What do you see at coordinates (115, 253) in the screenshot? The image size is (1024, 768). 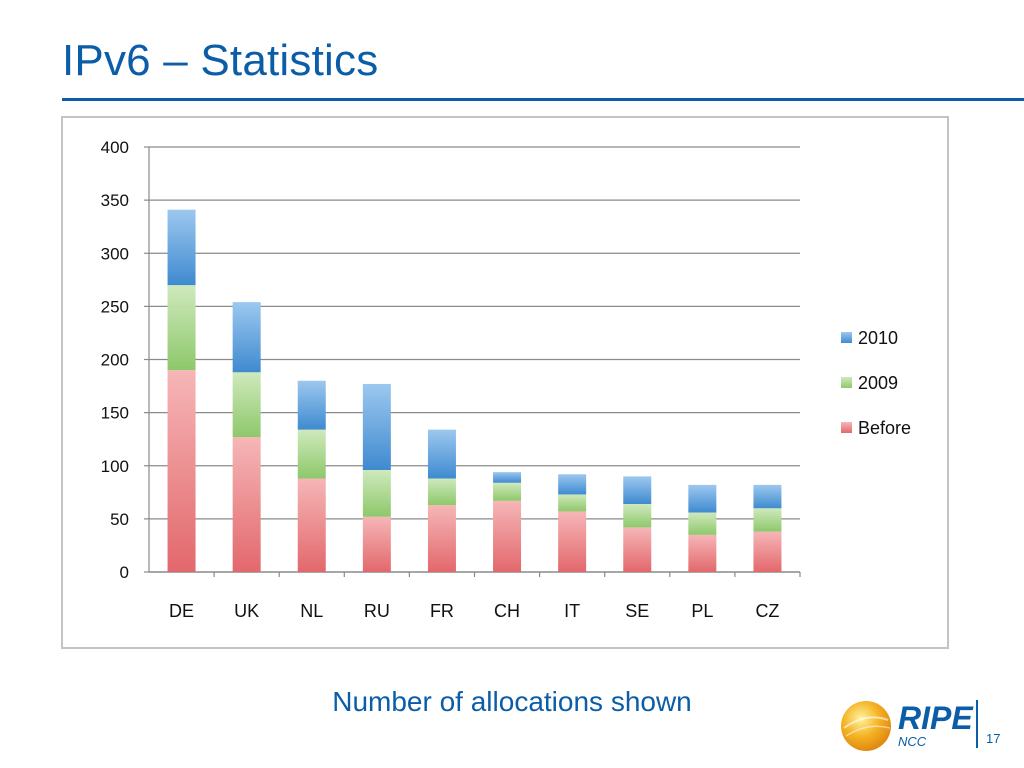 I see `y-tick-label: 300` at bounding box center [115, 253].